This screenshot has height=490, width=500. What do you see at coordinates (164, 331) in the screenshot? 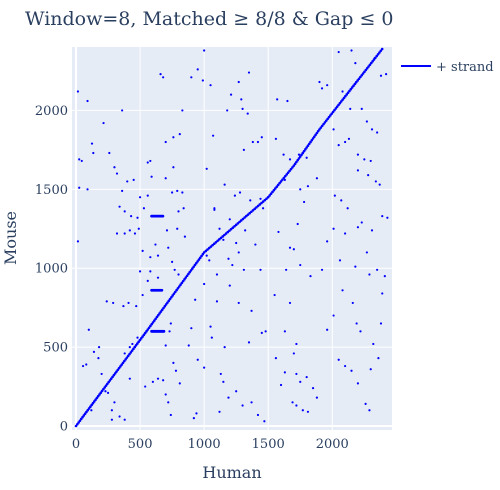
I see `cluster-point` at bounding box center [164, 331].